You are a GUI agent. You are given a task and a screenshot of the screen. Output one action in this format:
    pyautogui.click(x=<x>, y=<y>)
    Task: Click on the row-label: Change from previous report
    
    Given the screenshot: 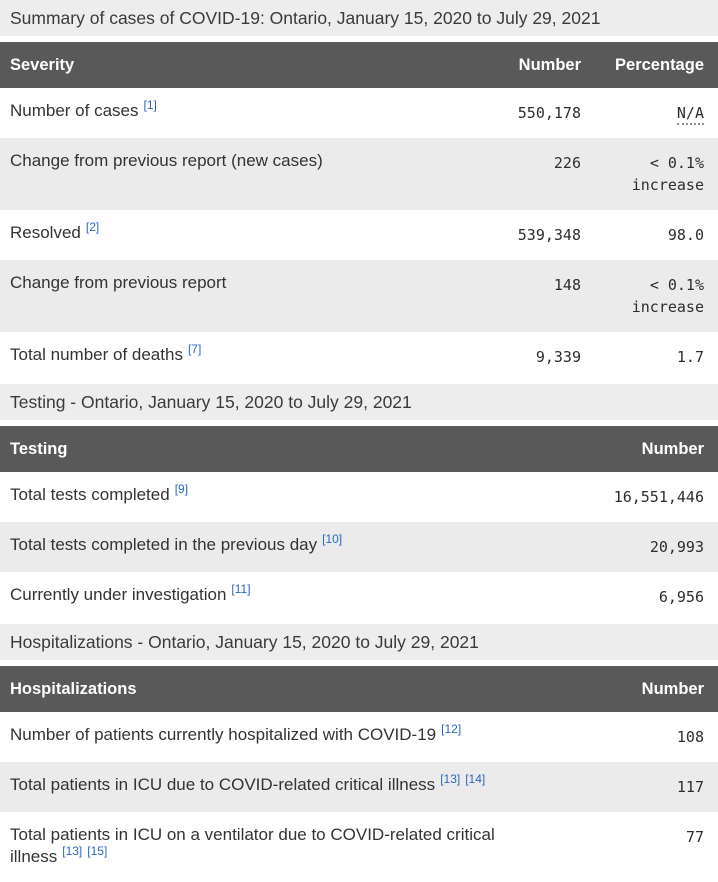 What is the action you would take?
    pyautogui.click(x=118, y=282)
    